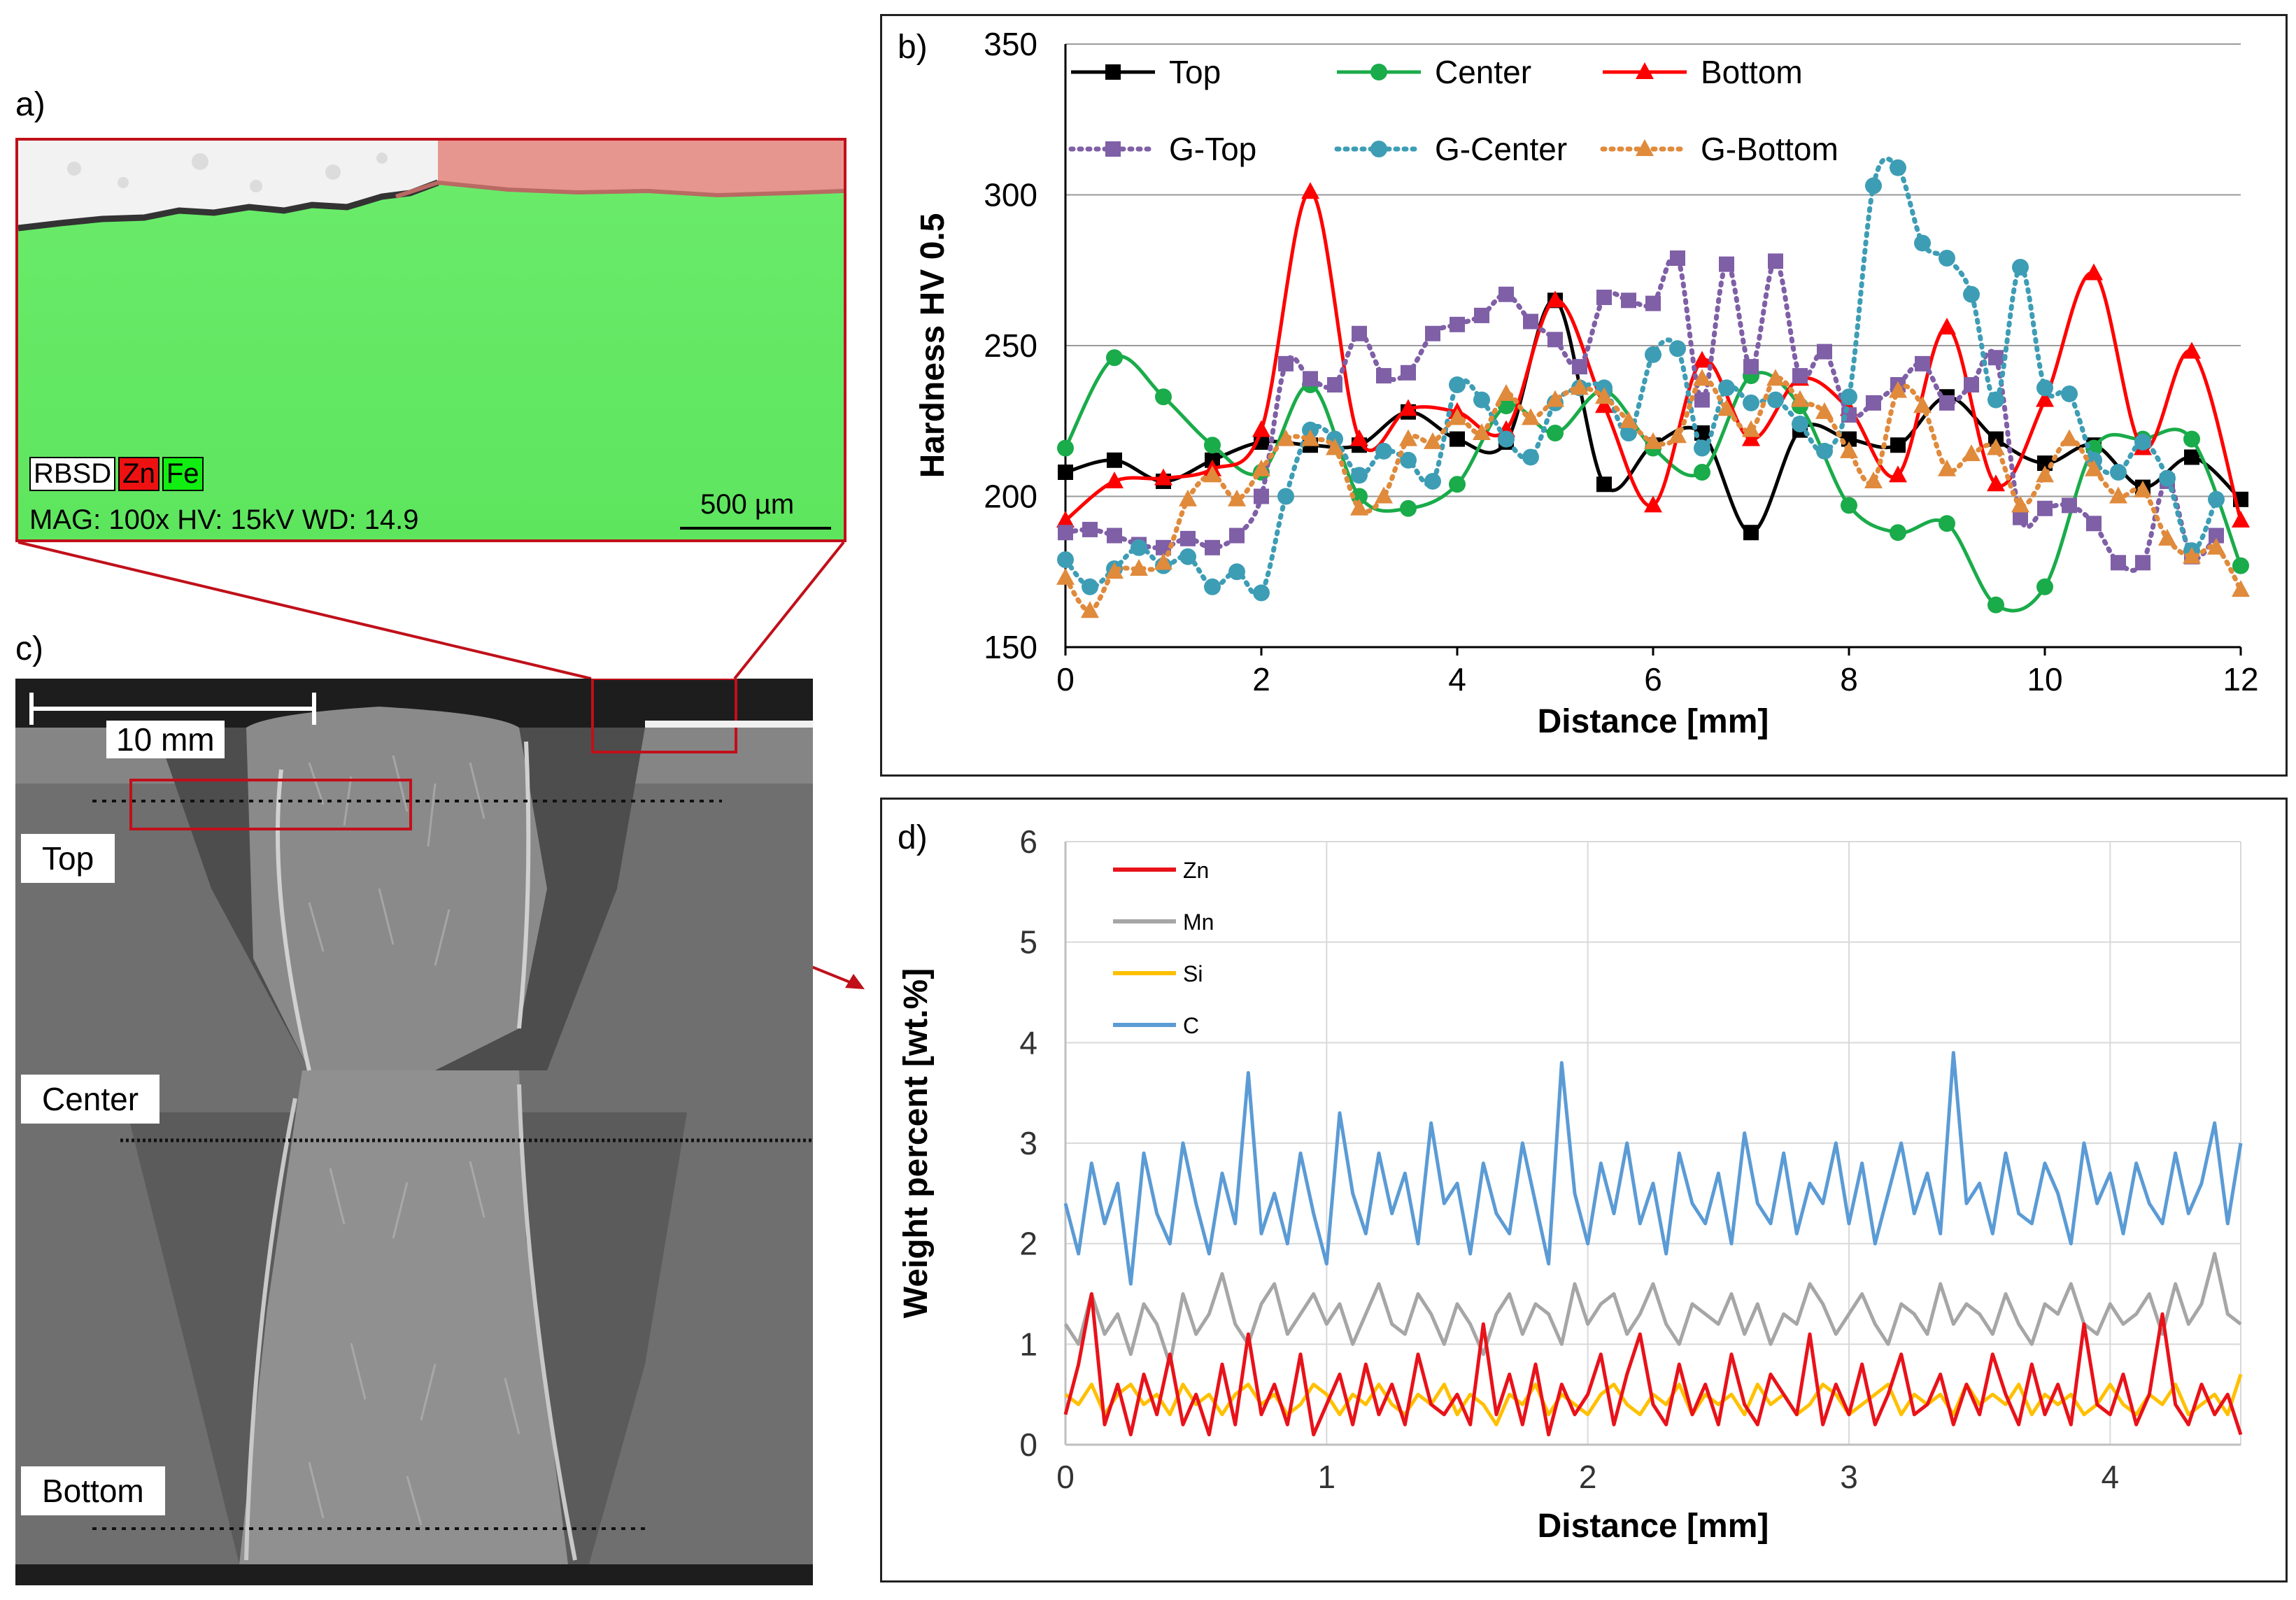 The width and height of the screenshot is (2296, 1600). What do you see at coordinates (1028, 1445) in the screenshot?
I see `y-tick-label: 0` at bounding box center [1028, 1445].